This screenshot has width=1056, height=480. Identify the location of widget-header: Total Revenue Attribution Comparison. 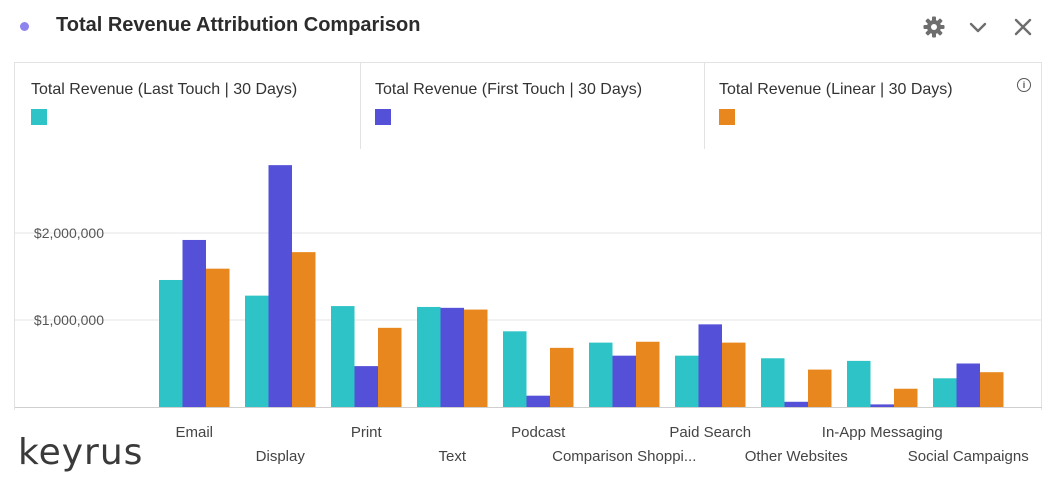
(528, 28).